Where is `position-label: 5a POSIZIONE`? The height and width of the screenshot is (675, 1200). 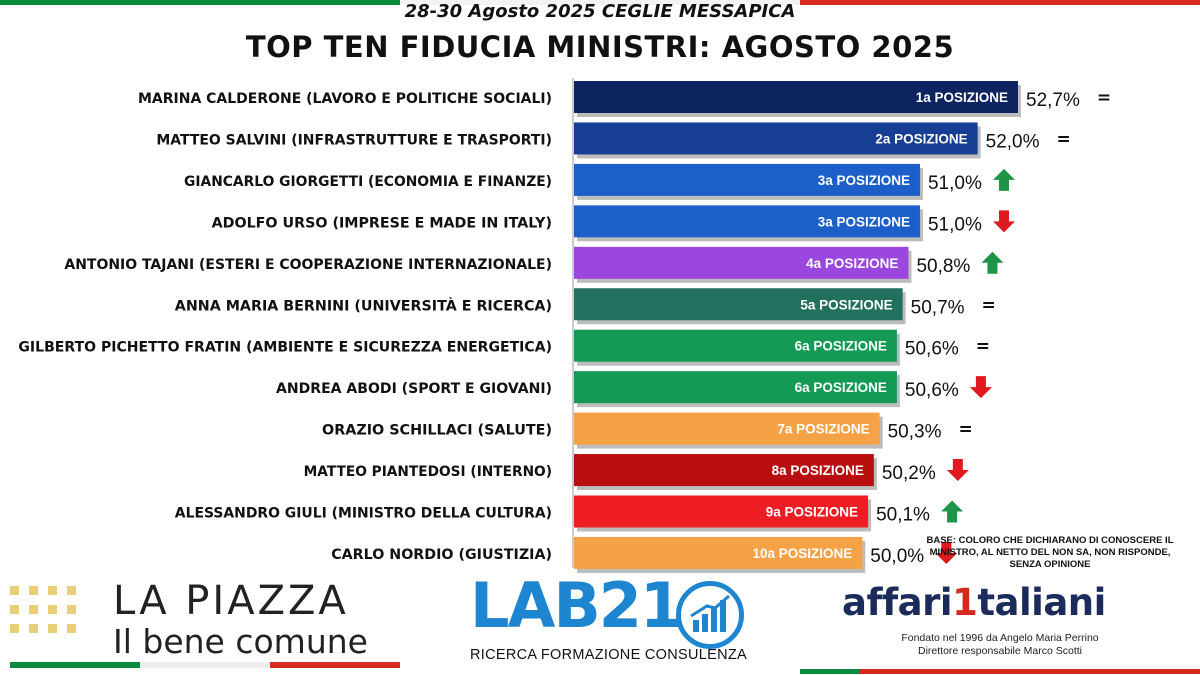
position-label: 5a POSIZIONE is located at coordinates (846, 304).